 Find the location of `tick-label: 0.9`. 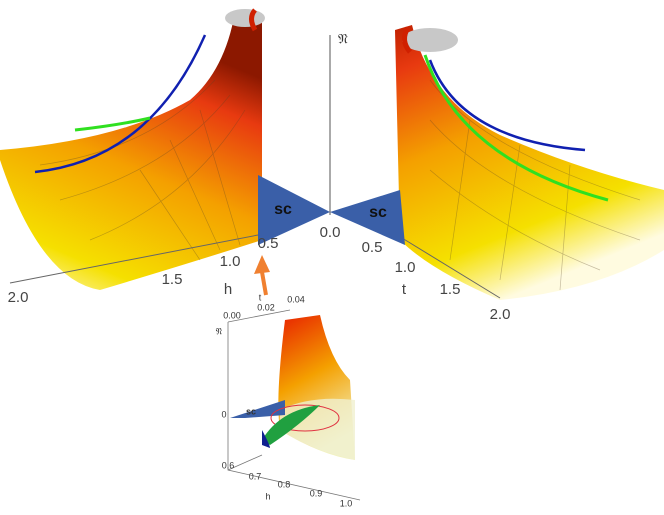

tick-label: 0.9 is located at coordinates (316, 493).